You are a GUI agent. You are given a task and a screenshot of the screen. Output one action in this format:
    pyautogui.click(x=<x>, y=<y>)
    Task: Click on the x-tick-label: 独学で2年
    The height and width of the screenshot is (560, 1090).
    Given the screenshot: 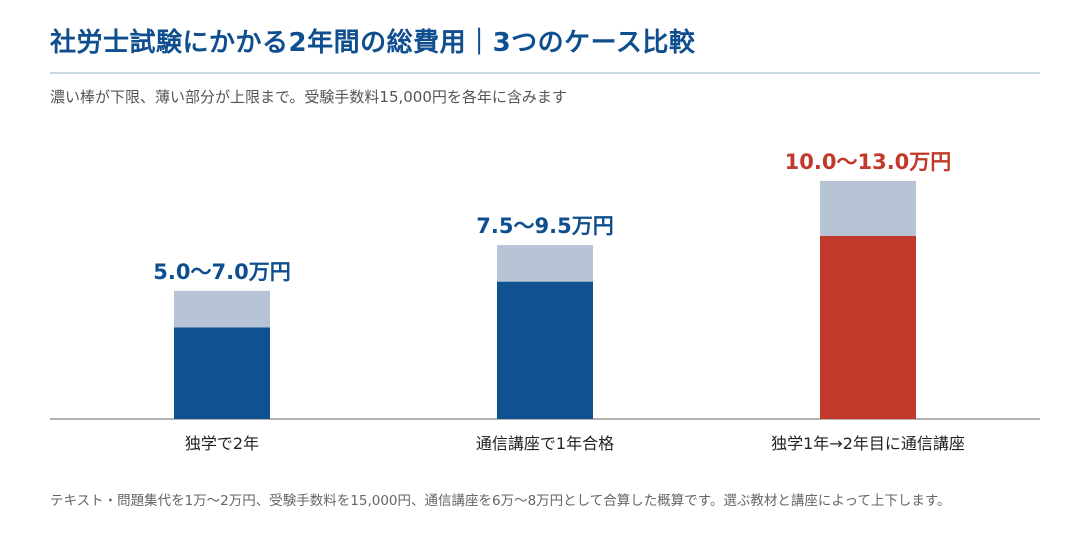 What is the action you would take?
    pyautogui.click(x=222, y=443)
    